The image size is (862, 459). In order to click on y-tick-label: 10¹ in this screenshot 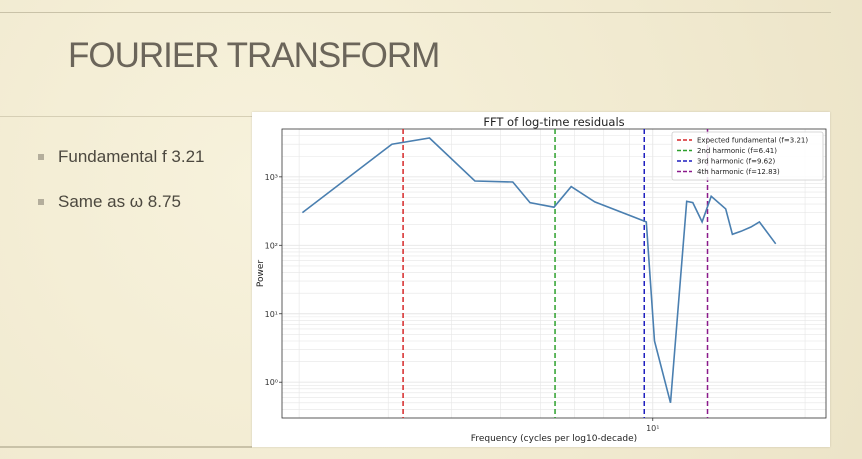, I will do `click(271, 314)`.